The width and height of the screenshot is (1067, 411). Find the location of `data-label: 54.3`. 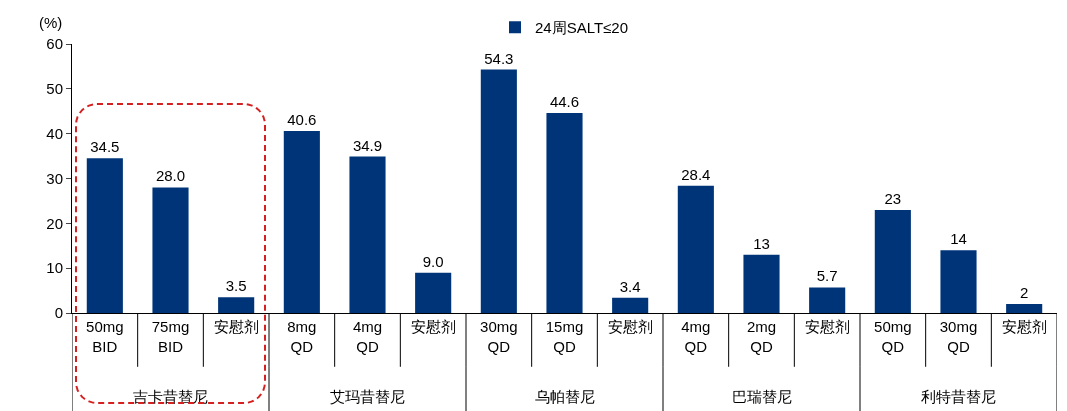

data-label: 54.3 is located at coordinates (499, 58).